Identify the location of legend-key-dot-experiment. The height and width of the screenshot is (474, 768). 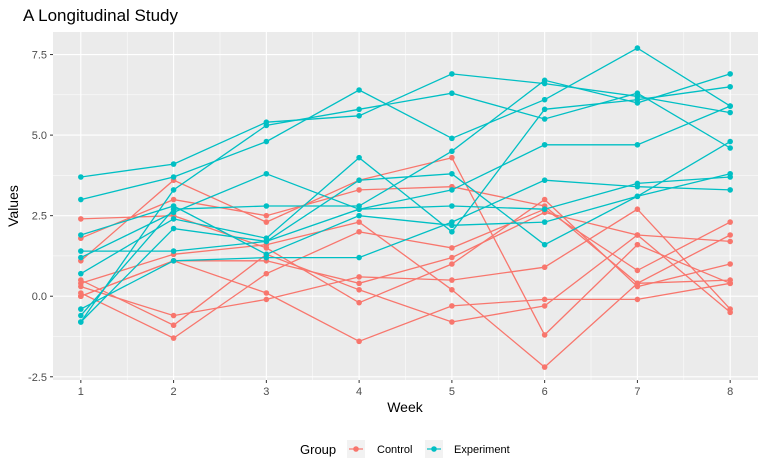
(434, 449).